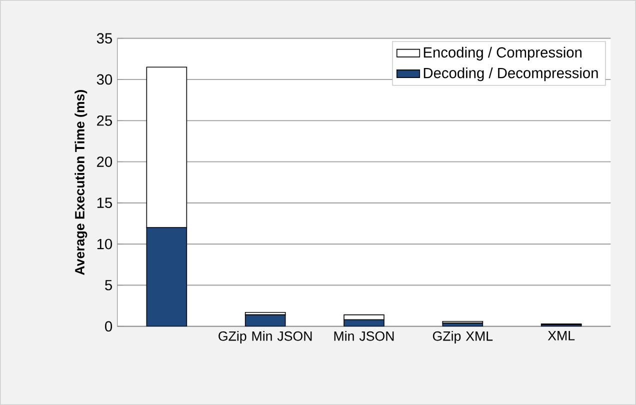 The height and width of the screenshot is (405, 636). What do you see at coordinates (108, 285) in the screenshot?
I see `y-tick-label: 5` at bounding box center [108, 285].